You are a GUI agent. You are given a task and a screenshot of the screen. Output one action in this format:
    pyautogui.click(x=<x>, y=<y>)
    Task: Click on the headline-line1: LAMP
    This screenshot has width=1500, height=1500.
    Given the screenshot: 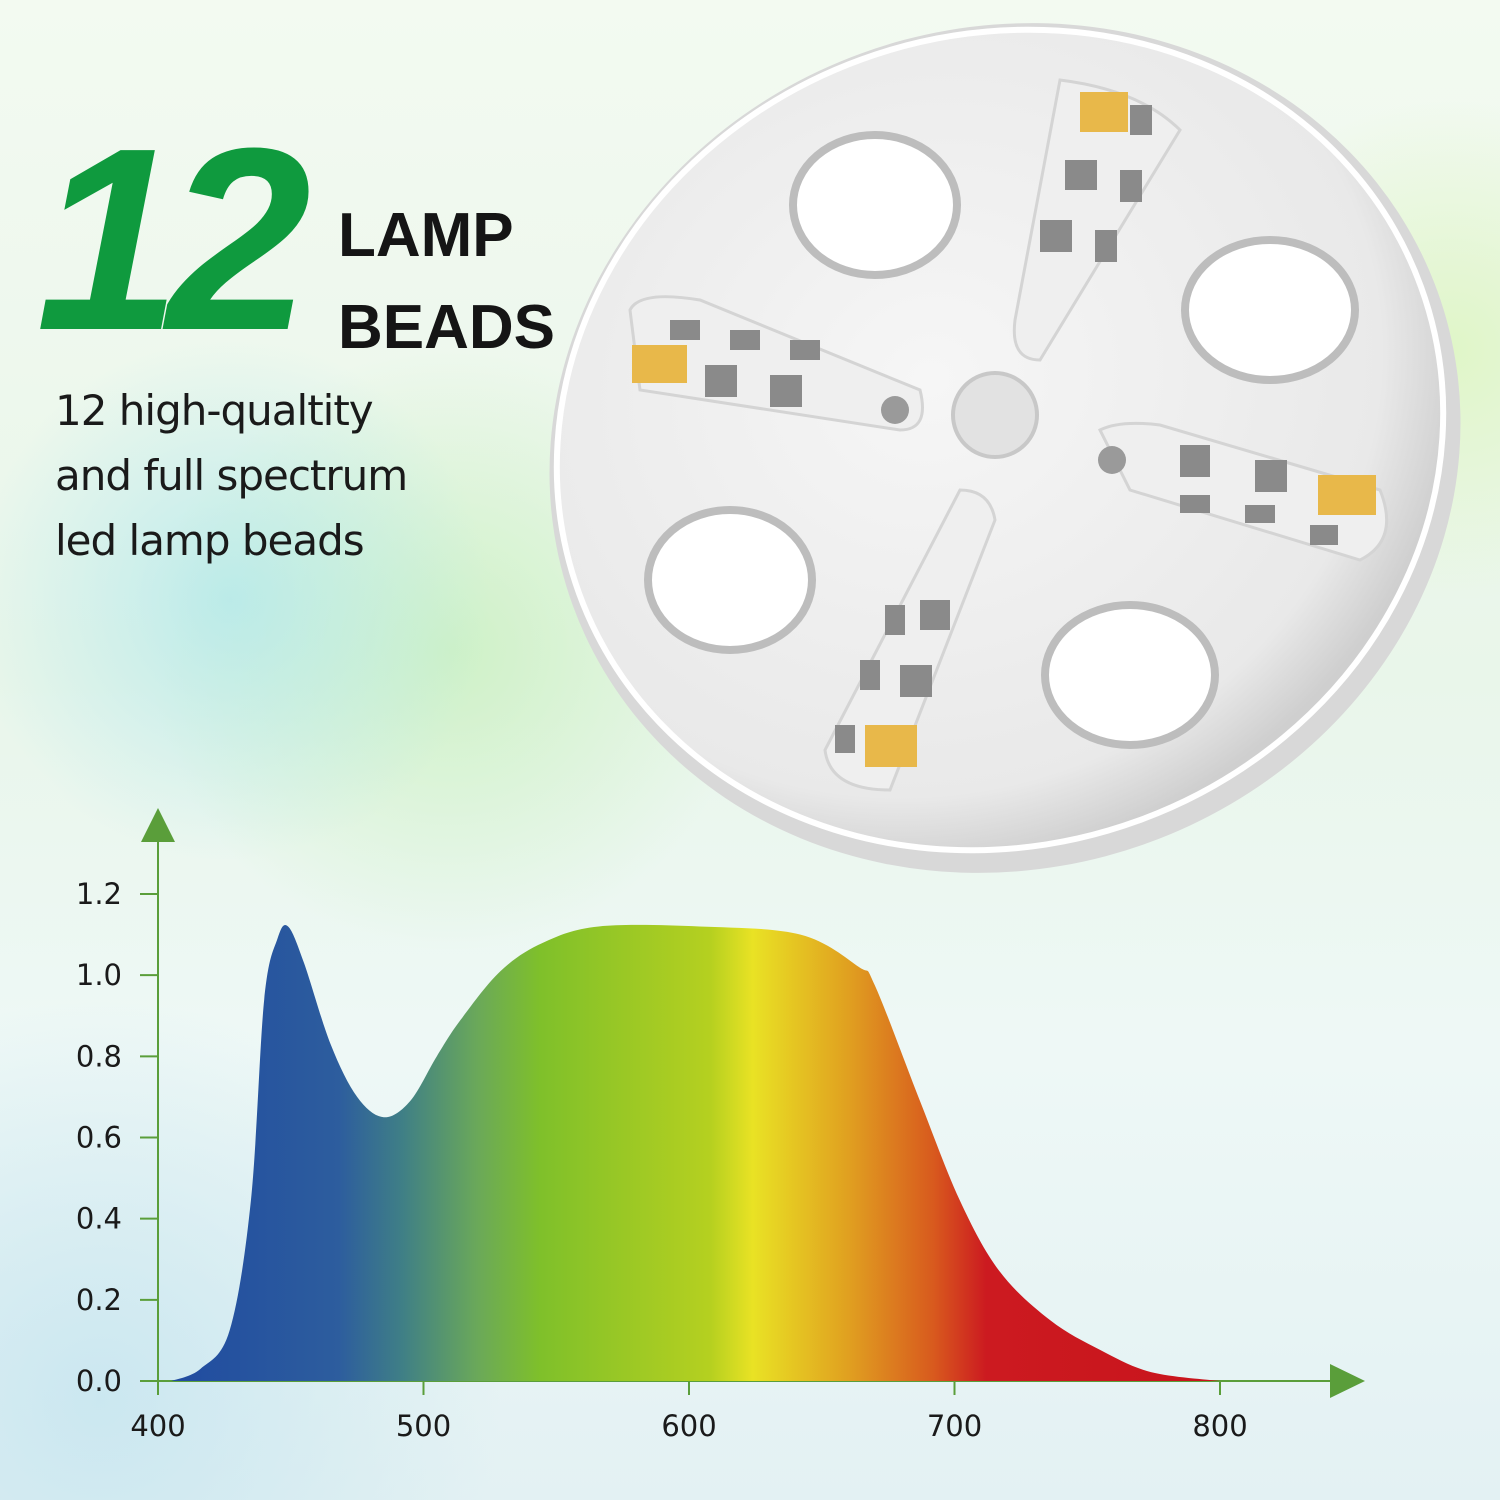 What is the action you would take?
    pyautogui.click(x=426, y=235)
    